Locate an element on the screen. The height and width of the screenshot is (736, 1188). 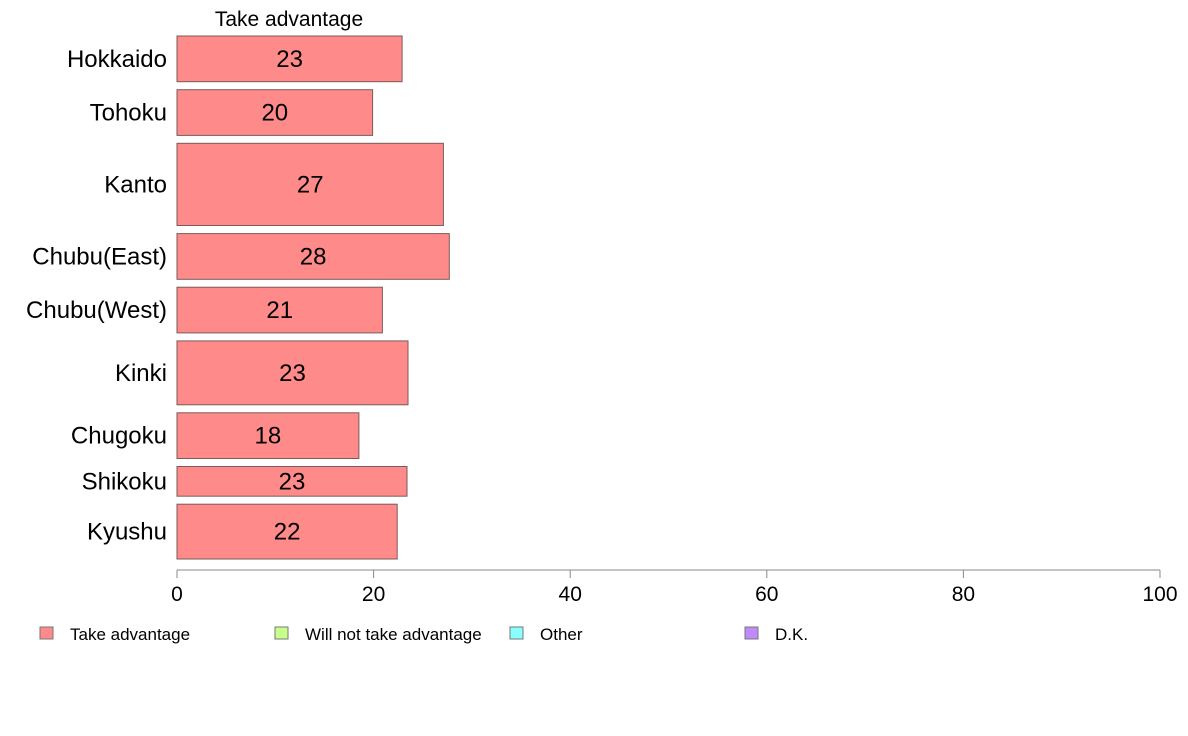
bar-chubuwest is located at coordinates (279, 310).